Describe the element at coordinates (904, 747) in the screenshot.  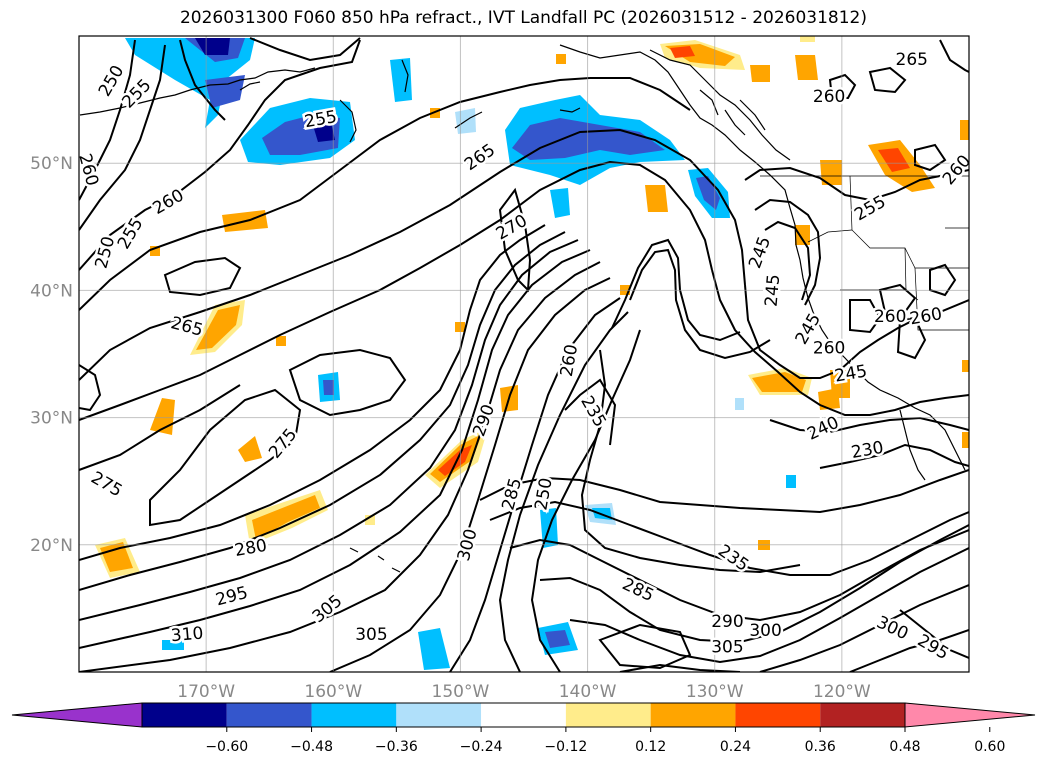
I see `colorbar-tick-label: 0.48` at that location.